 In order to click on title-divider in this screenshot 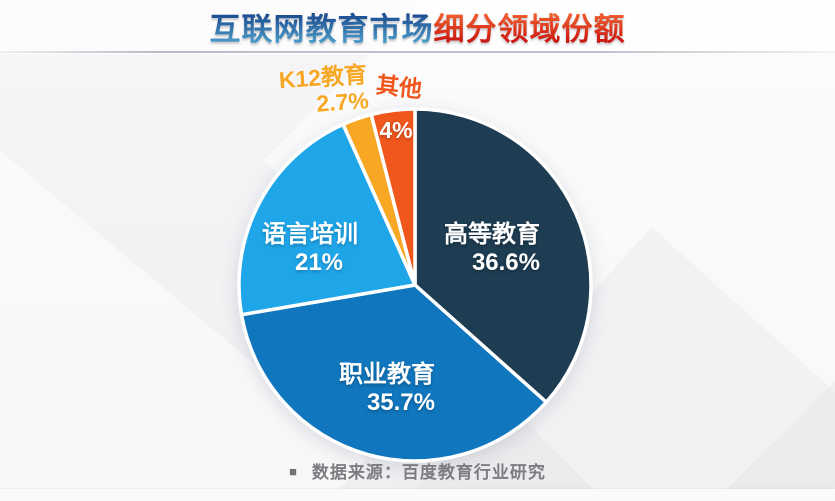, I will do `click(417, 52)`.